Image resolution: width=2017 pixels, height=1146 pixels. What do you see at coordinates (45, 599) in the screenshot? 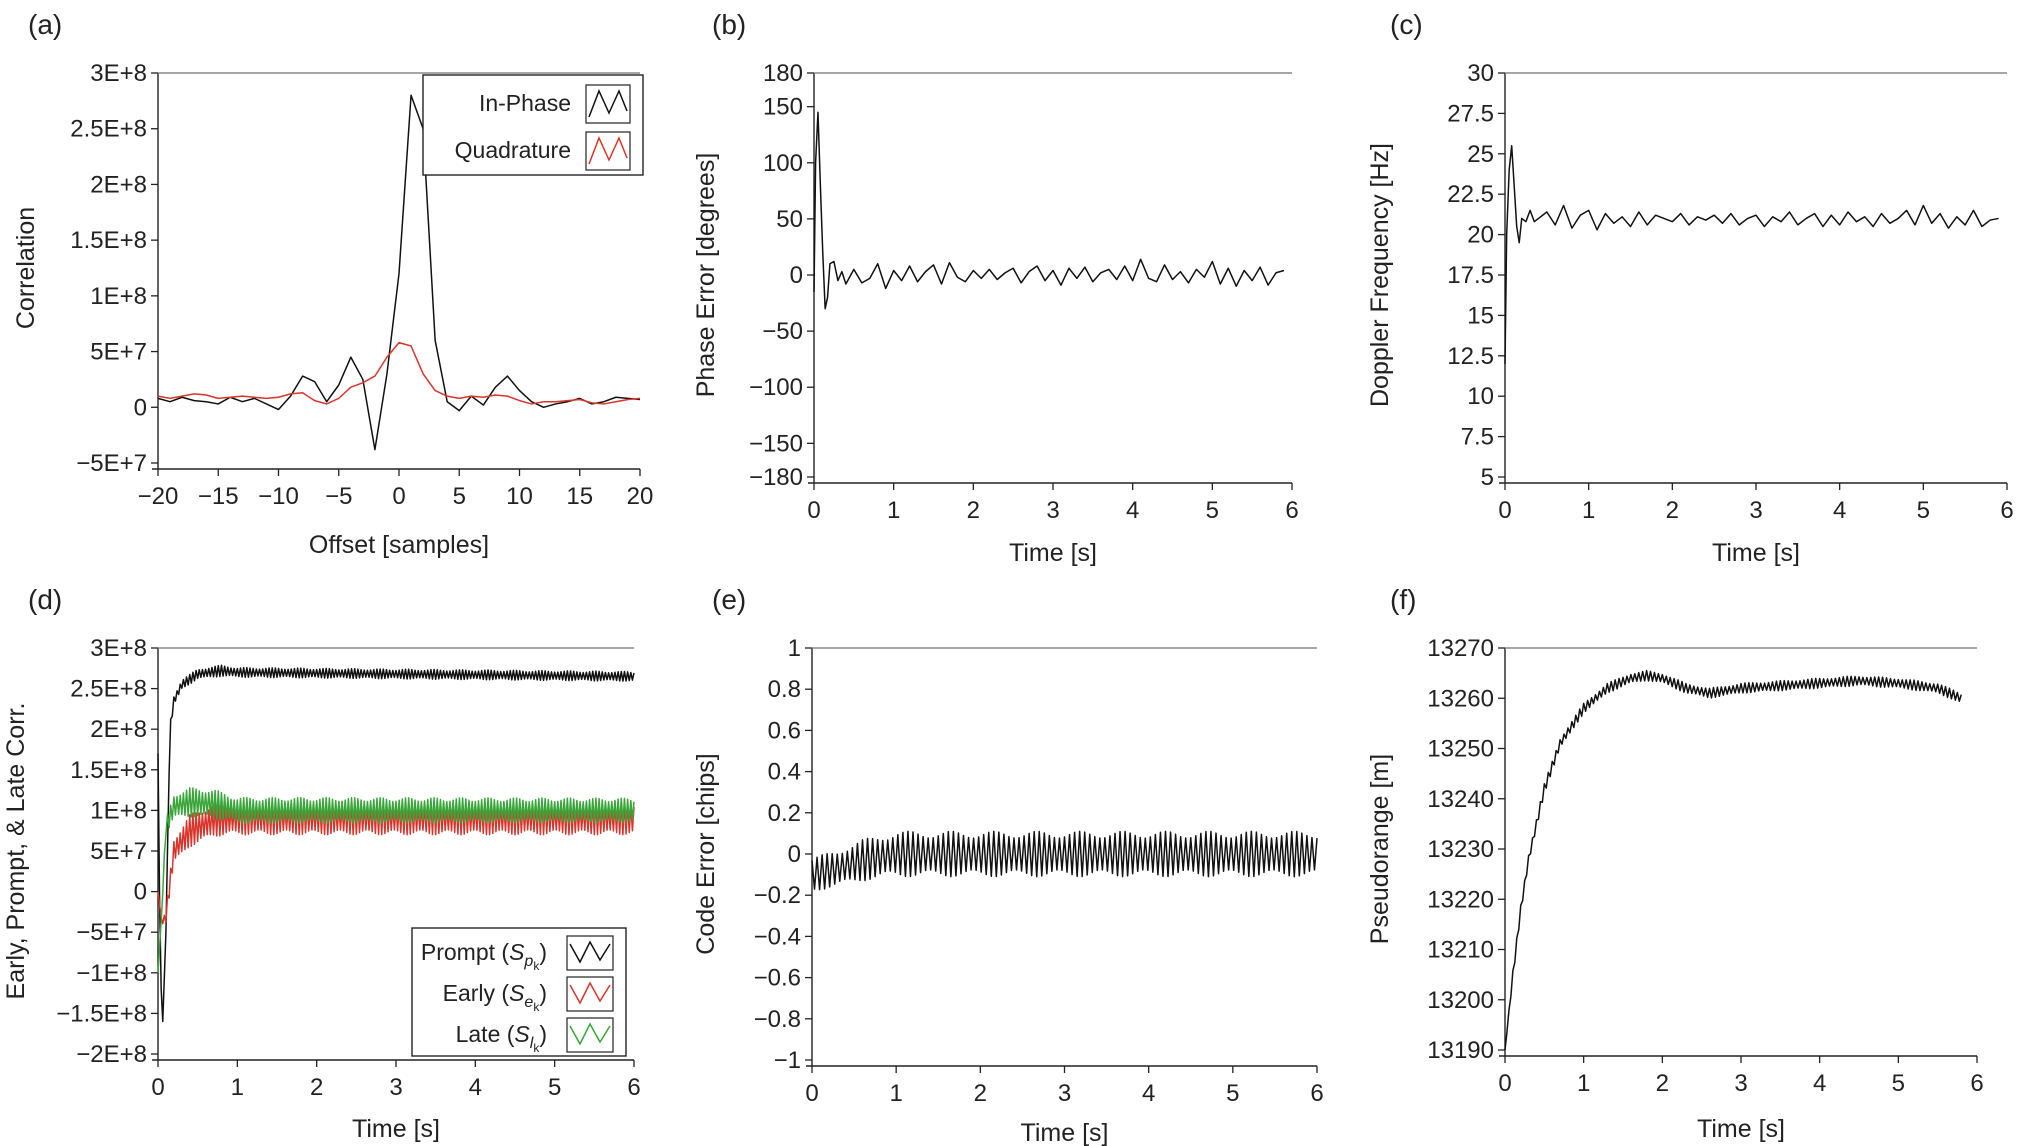
I see `panel-label-d: (d)` at bounding box center [45, 599].